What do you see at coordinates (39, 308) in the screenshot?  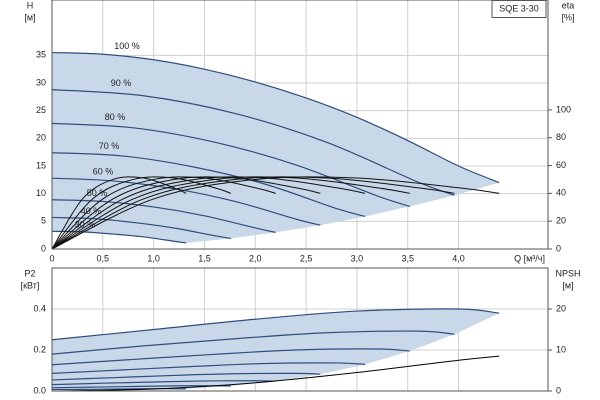 I see `y-tick-label: 0.4` at bounding box center [39, 308].